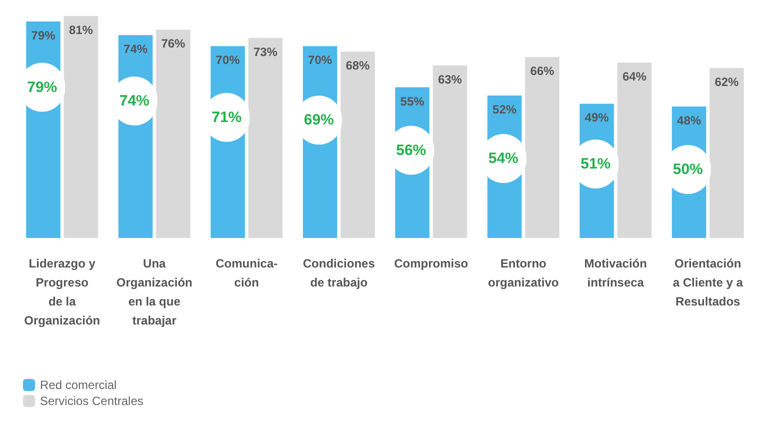 The image size is (770, 424). I want to click on annotation: 50%, so click(687, 169).